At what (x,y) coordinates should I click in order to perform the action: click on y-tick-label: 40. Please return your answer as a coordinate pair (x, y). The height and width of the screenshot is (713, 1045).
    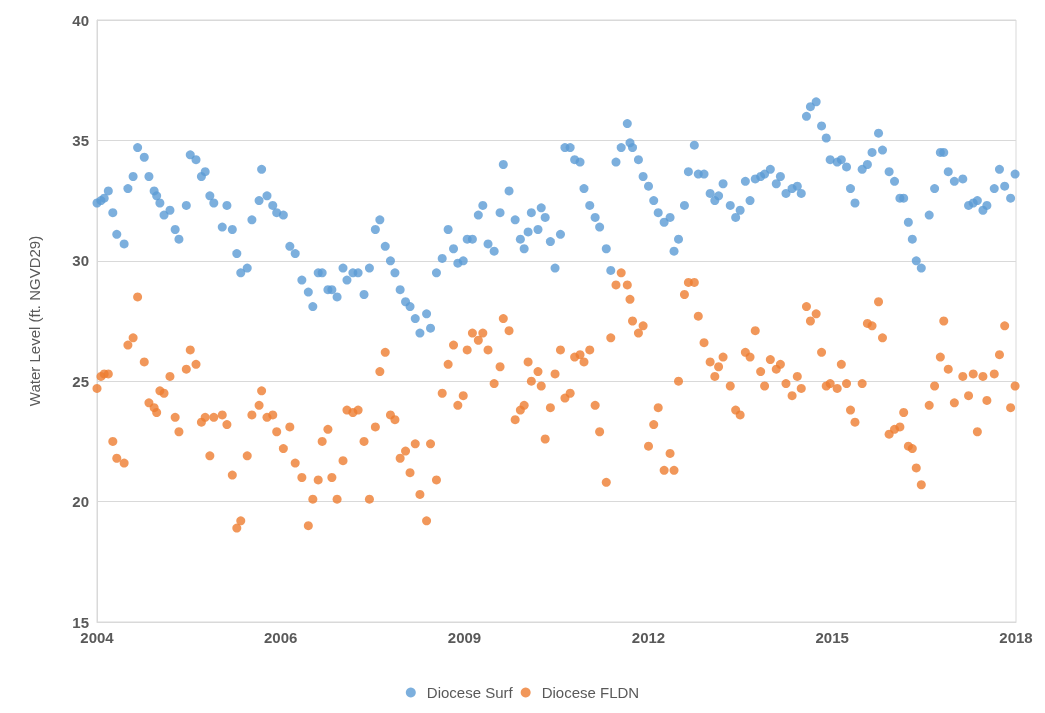
    Looking at the image, I should click on (80, 20).